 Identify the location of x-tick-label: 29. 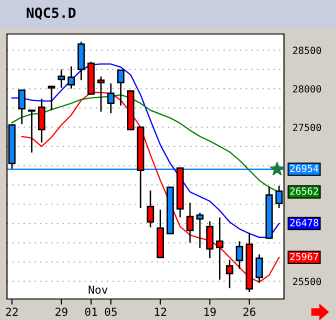
(62, 312).